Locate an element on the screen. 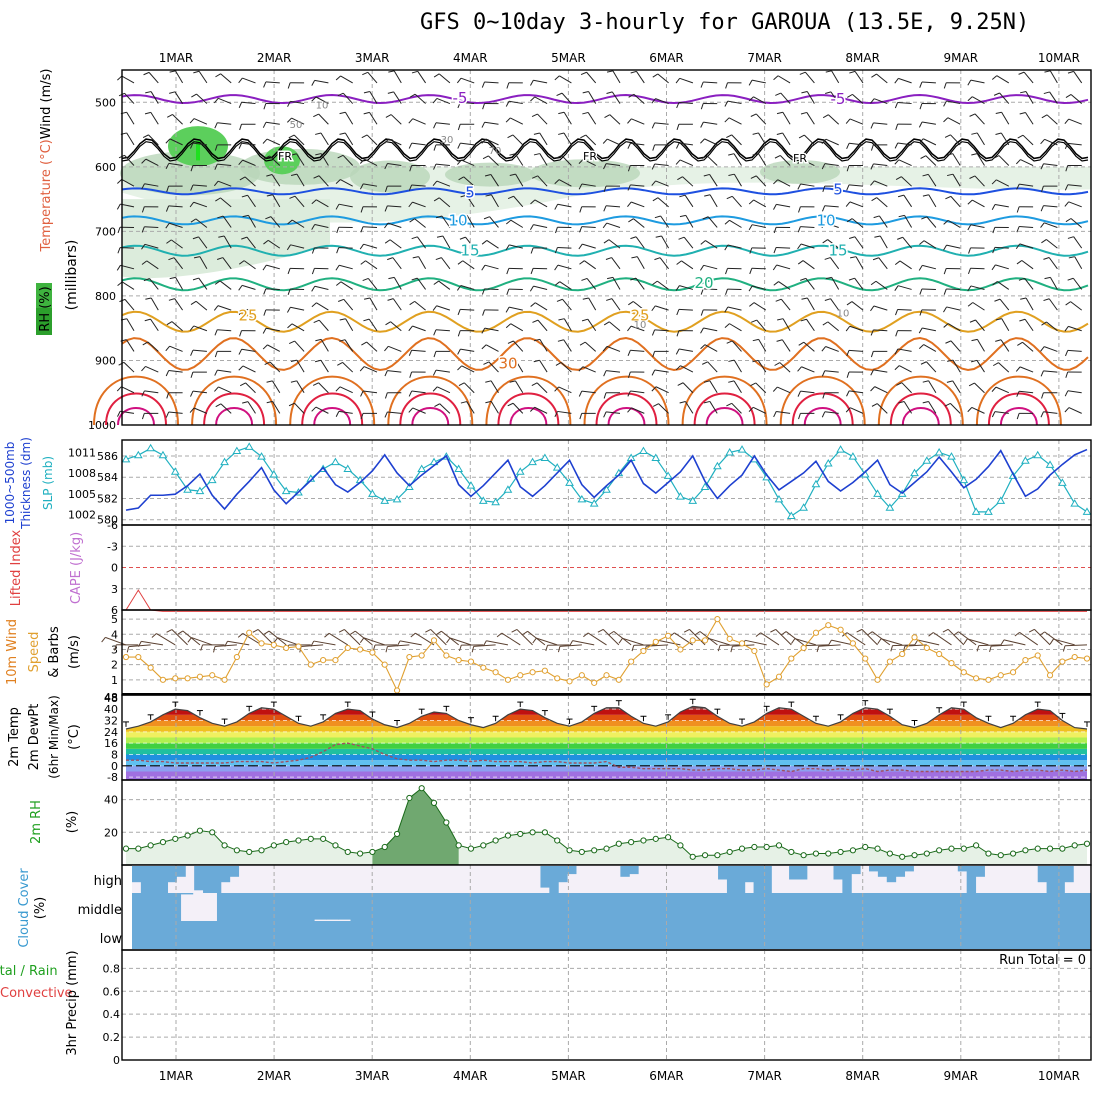  isotherm is located at coordinates (605, 250).